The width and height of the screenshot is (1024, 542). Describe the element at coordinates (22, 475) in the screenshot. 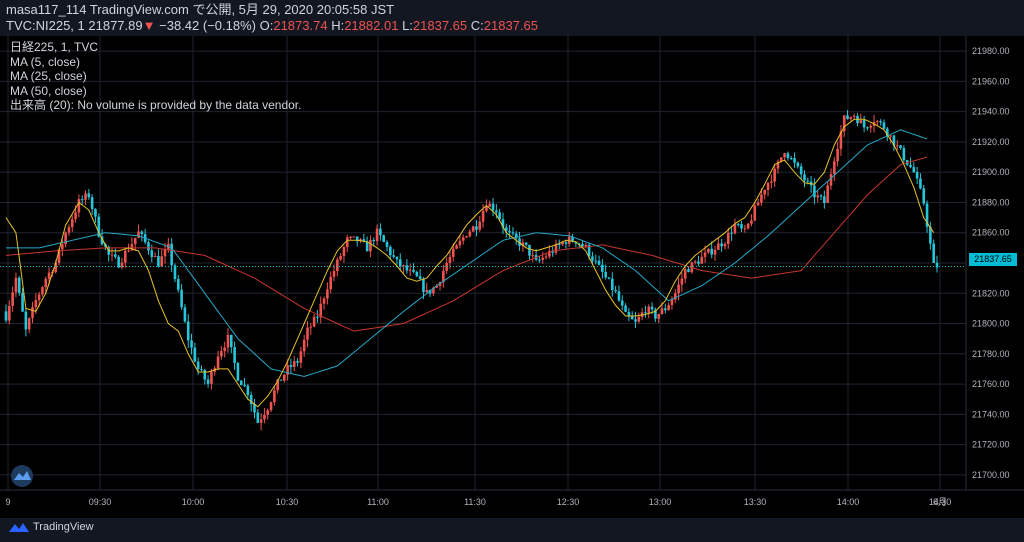

I see `mountain-logo-icon` at that location.